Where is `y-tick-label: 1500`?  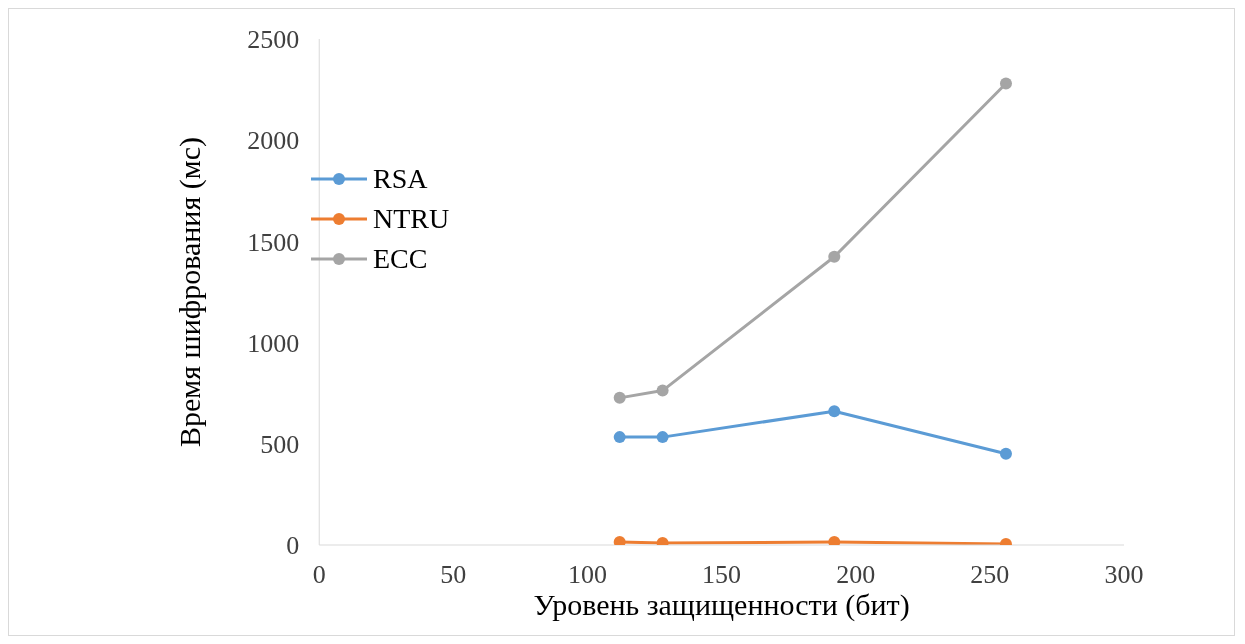 y-tick-label: 1500 is located at coordinates (273, 242).